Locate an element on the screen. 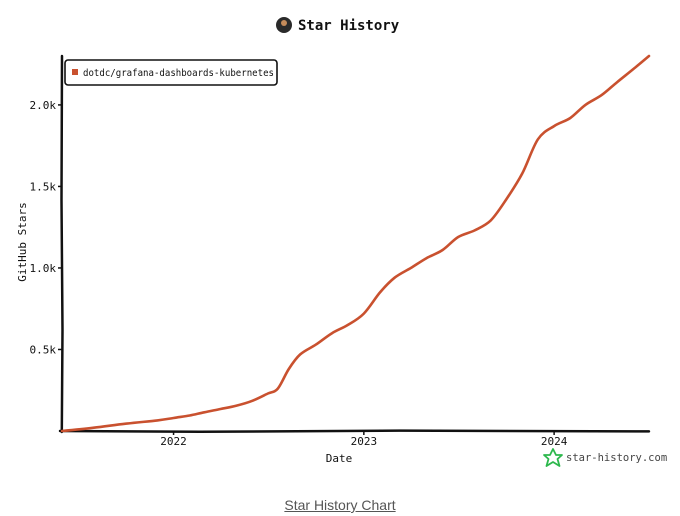  chart-title: Star History is located at coordinates (349, 26).